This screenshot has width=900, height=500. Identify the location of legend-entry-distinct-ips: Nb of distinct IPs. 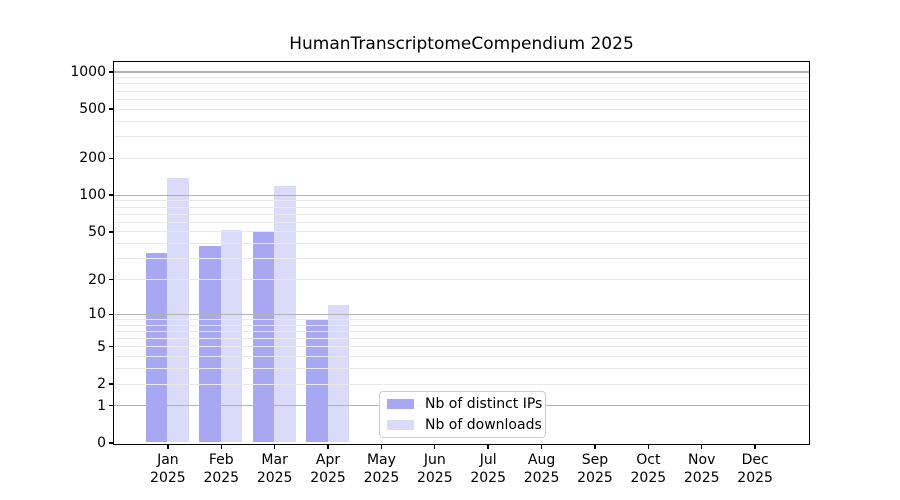
(464, 404).